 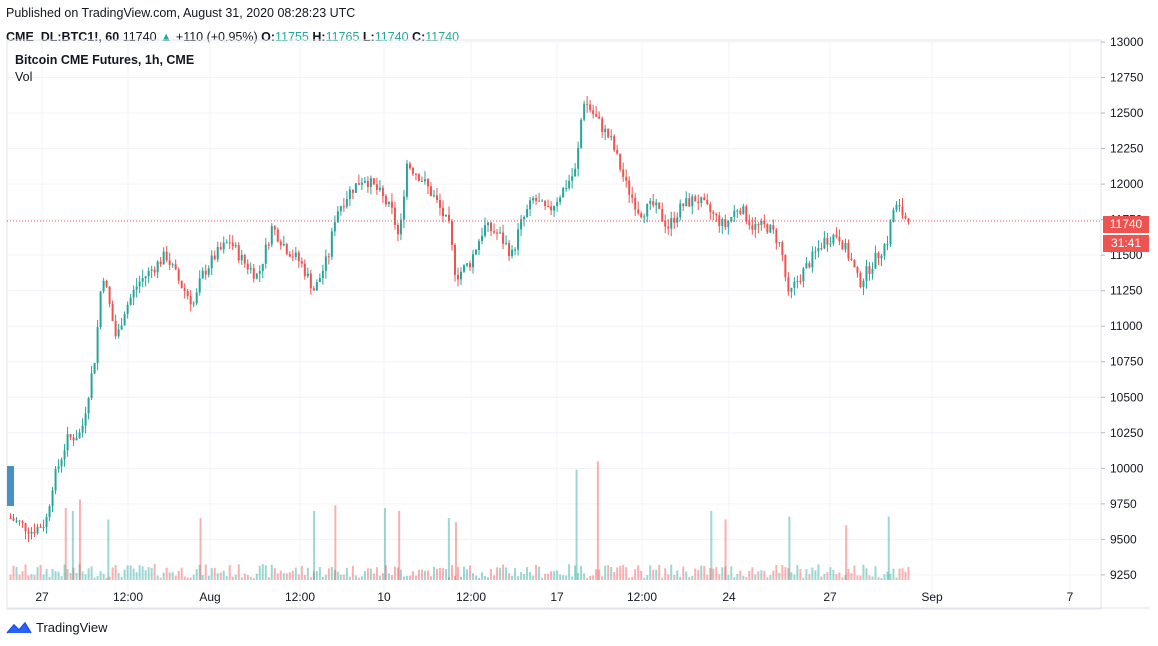 I want to click on y-tick-label: 11000, so click(x=1126, y=326).